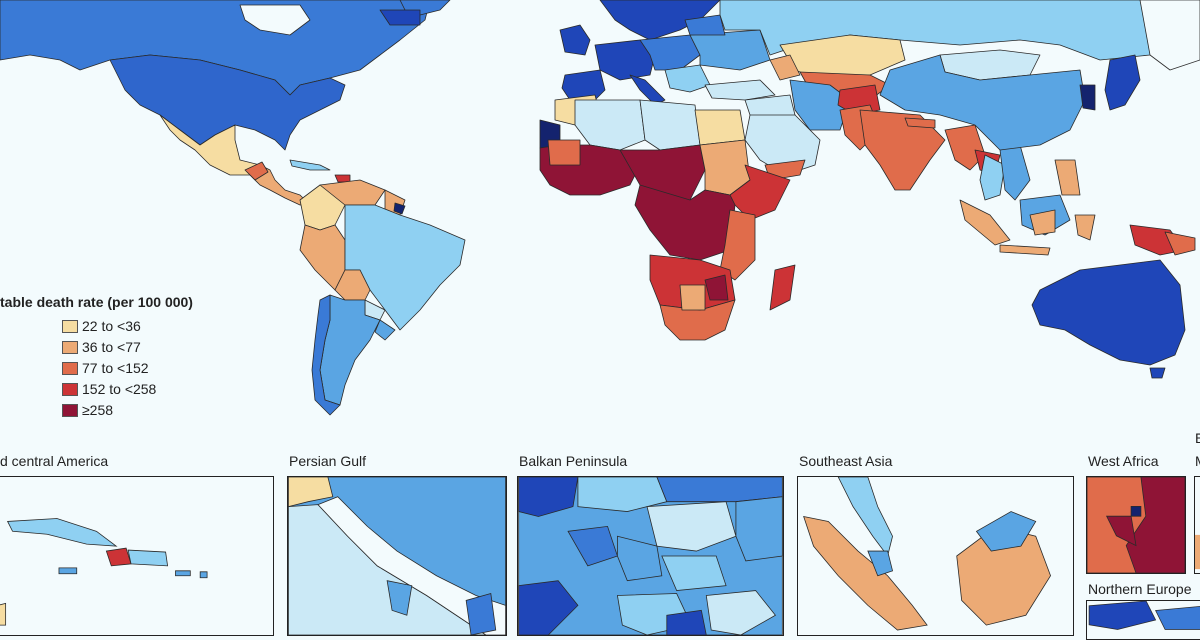 Image resolution: width=1200 pixels, height=640 pixels. What do you see at coordinates (740, 90) in the screenshot?
I see `region-turkey` at bounding box center [740, 90].